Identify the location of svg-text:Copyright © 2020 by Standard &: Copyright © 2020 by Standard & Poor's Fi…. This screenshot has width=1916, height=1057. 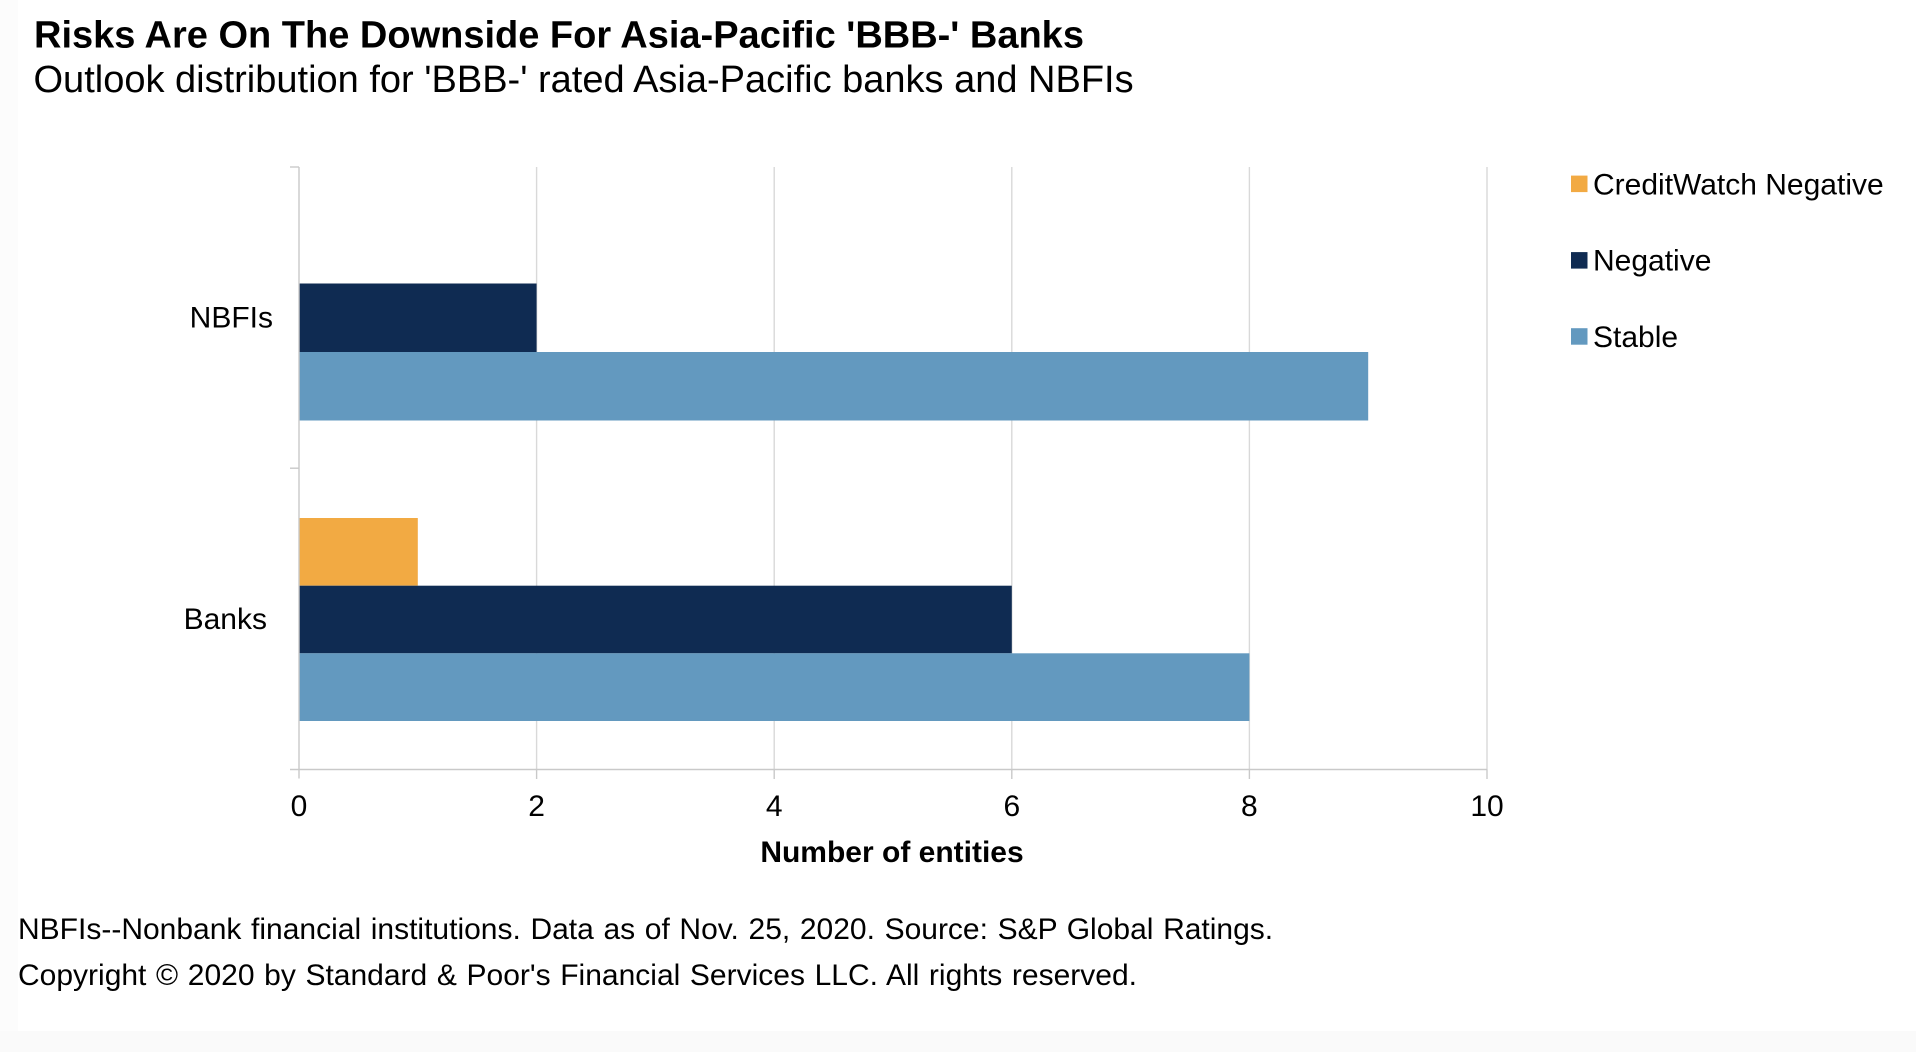
(577, 975).